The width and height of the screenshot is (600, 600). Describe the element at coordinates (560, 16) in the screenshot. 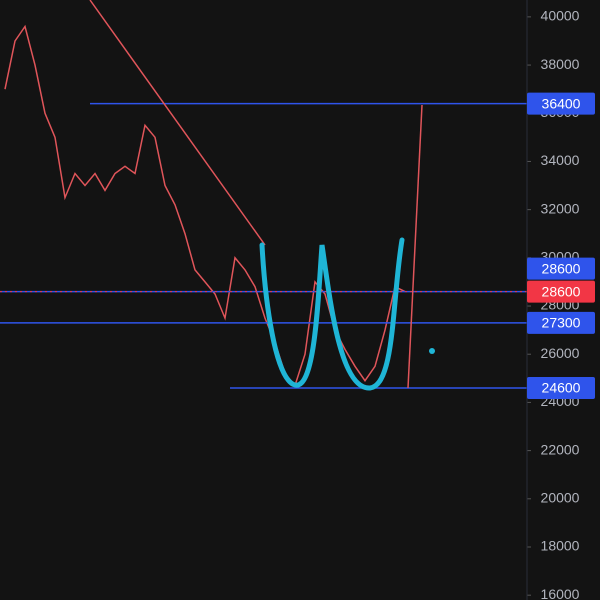

I see `y-tick-label: 40000` at that location.